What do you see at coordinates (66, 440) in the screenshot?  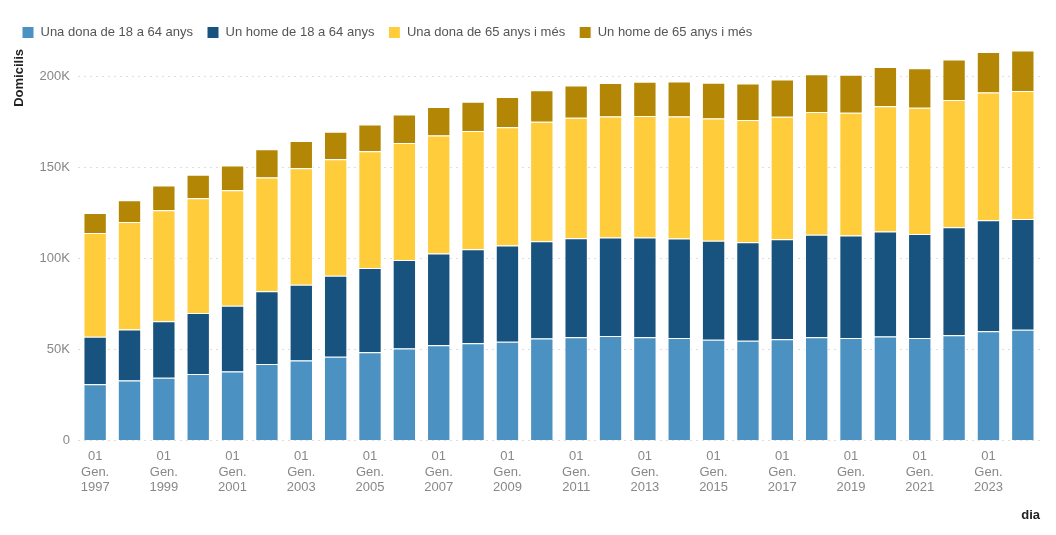 I see `y-tick-label: 0` at bounding box center [66, 440].